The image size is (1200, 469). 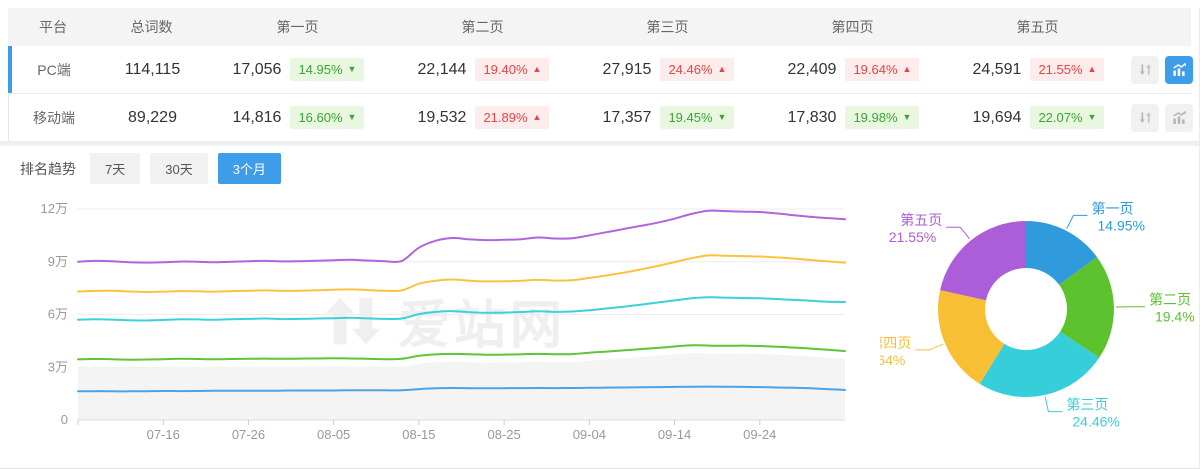 I want to click on range-button-30天: 30天, so click(x=179, y=168).